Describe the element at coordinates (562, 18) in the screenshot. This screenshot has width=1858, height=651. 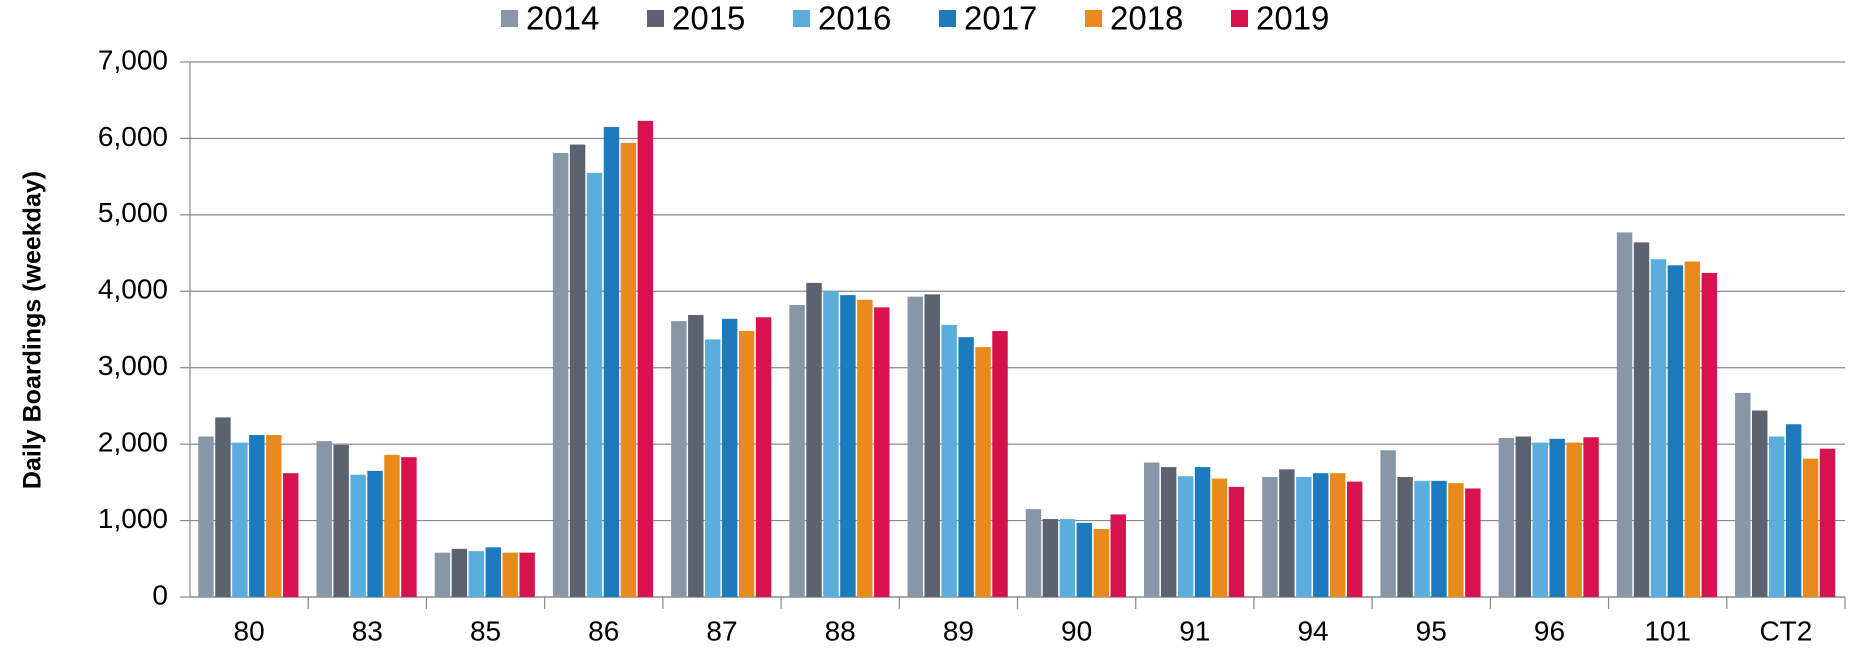
I see `legend-text: 2014` at that location.